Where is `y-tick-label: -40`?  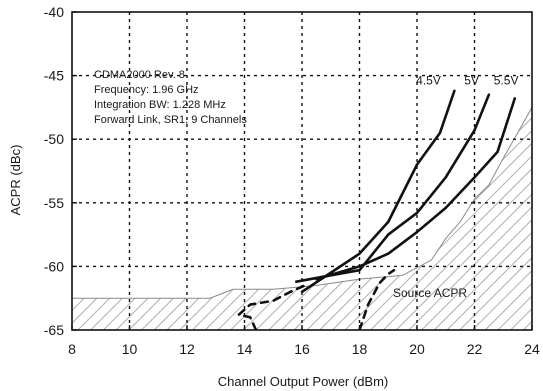 y-tick-label: -40 is located at coordinates (54, 12).